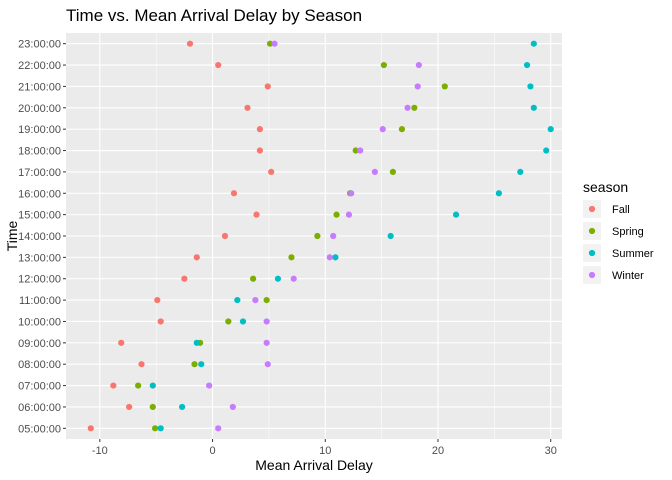  Describe the element at coordinates (39, 429) in the screenshot. I see `y-tick-label: 05:00:00` at that location.